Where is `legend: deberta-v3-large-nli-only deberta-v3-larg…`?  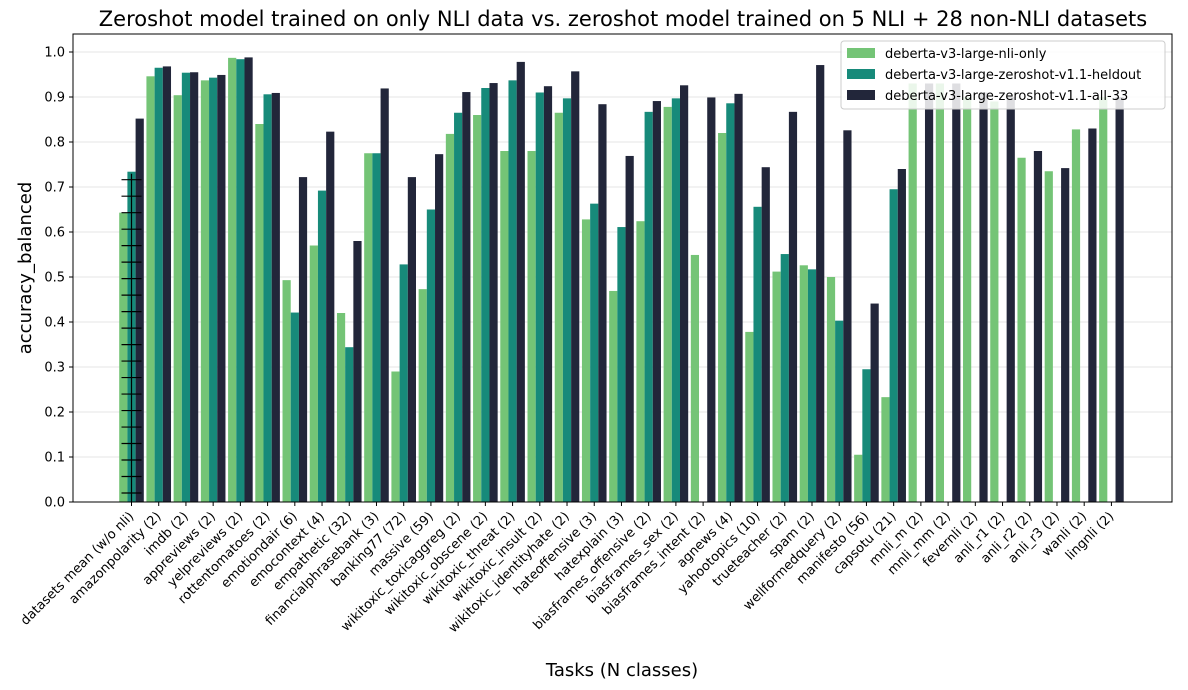 legend: deberta-v3-large-nli-only deberta-v3-larg… is located at coordinates (1003, 75).